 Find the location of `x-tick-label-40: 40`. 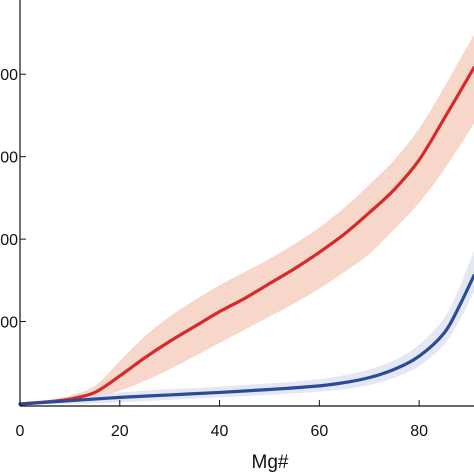

x-tick-label-40: 40 is located at coordinates (220, 431).